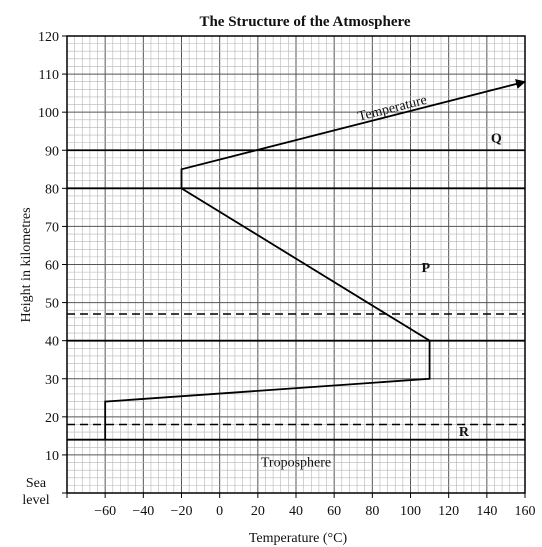 This screenshot has width=542, height=547. I want to click on x-tick-label: 60, so click(334, 511).